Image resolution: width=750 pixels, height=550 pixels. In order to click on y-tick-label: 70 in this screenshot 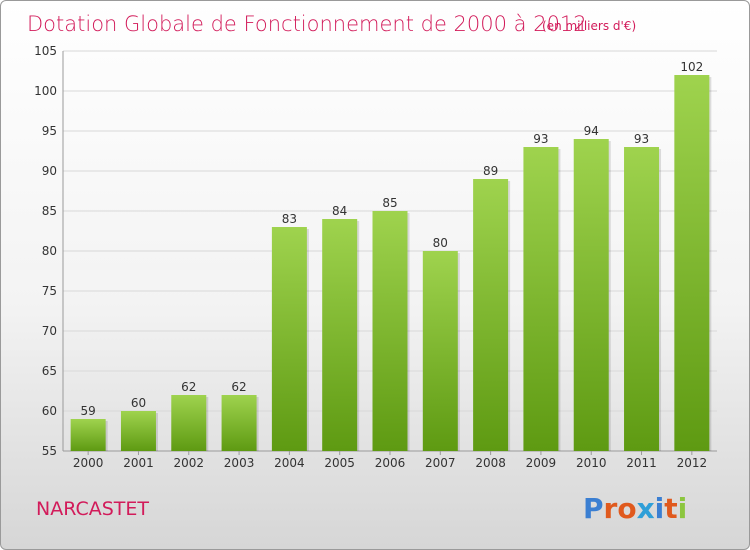, I will do `click(49, 331)`.